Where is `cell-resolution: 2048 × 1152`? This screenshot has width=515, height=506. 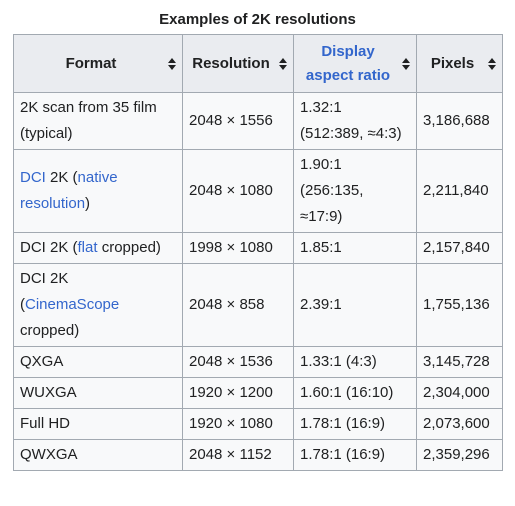
cell-resolution: 2048 × 1152 is located at coordinates (238, 455).